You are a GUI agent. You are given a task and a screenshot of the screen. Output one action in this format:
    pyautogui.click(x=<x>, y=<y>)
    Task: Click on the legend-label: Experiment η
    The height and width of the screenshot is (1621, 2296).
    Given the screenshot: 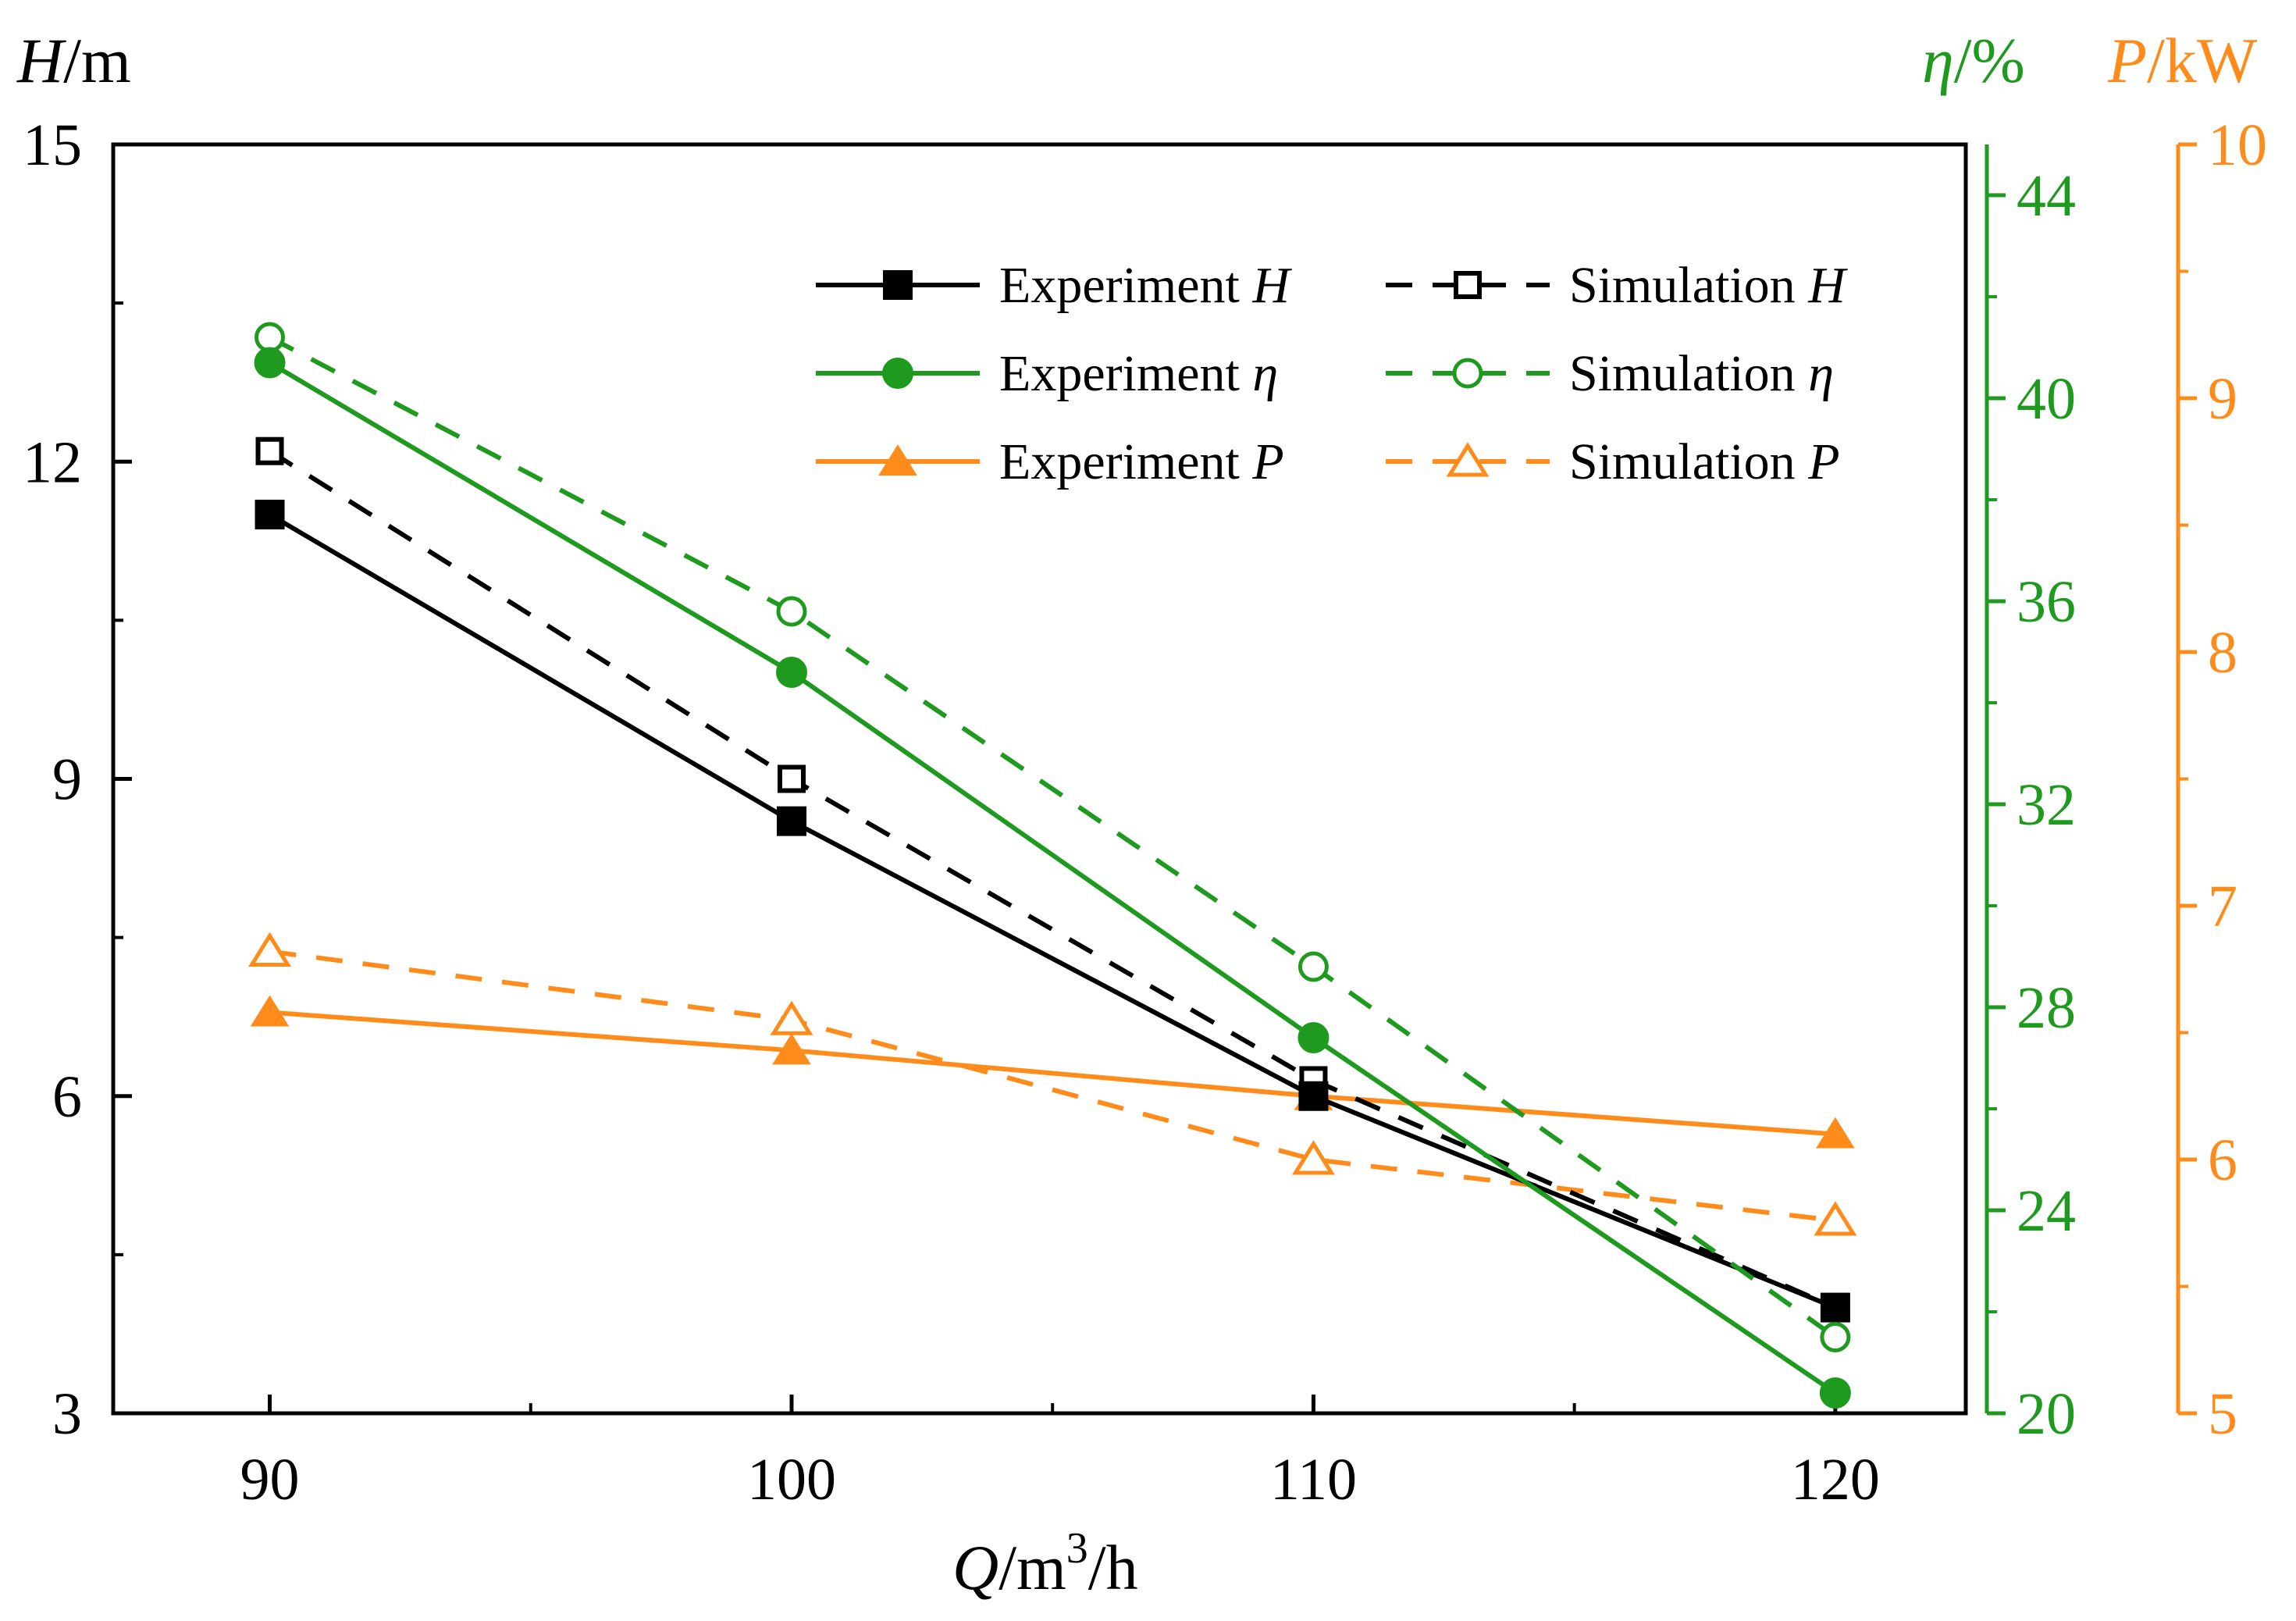 What is the action you would take?
    pyautogui.click(x=1139, y=373)
    